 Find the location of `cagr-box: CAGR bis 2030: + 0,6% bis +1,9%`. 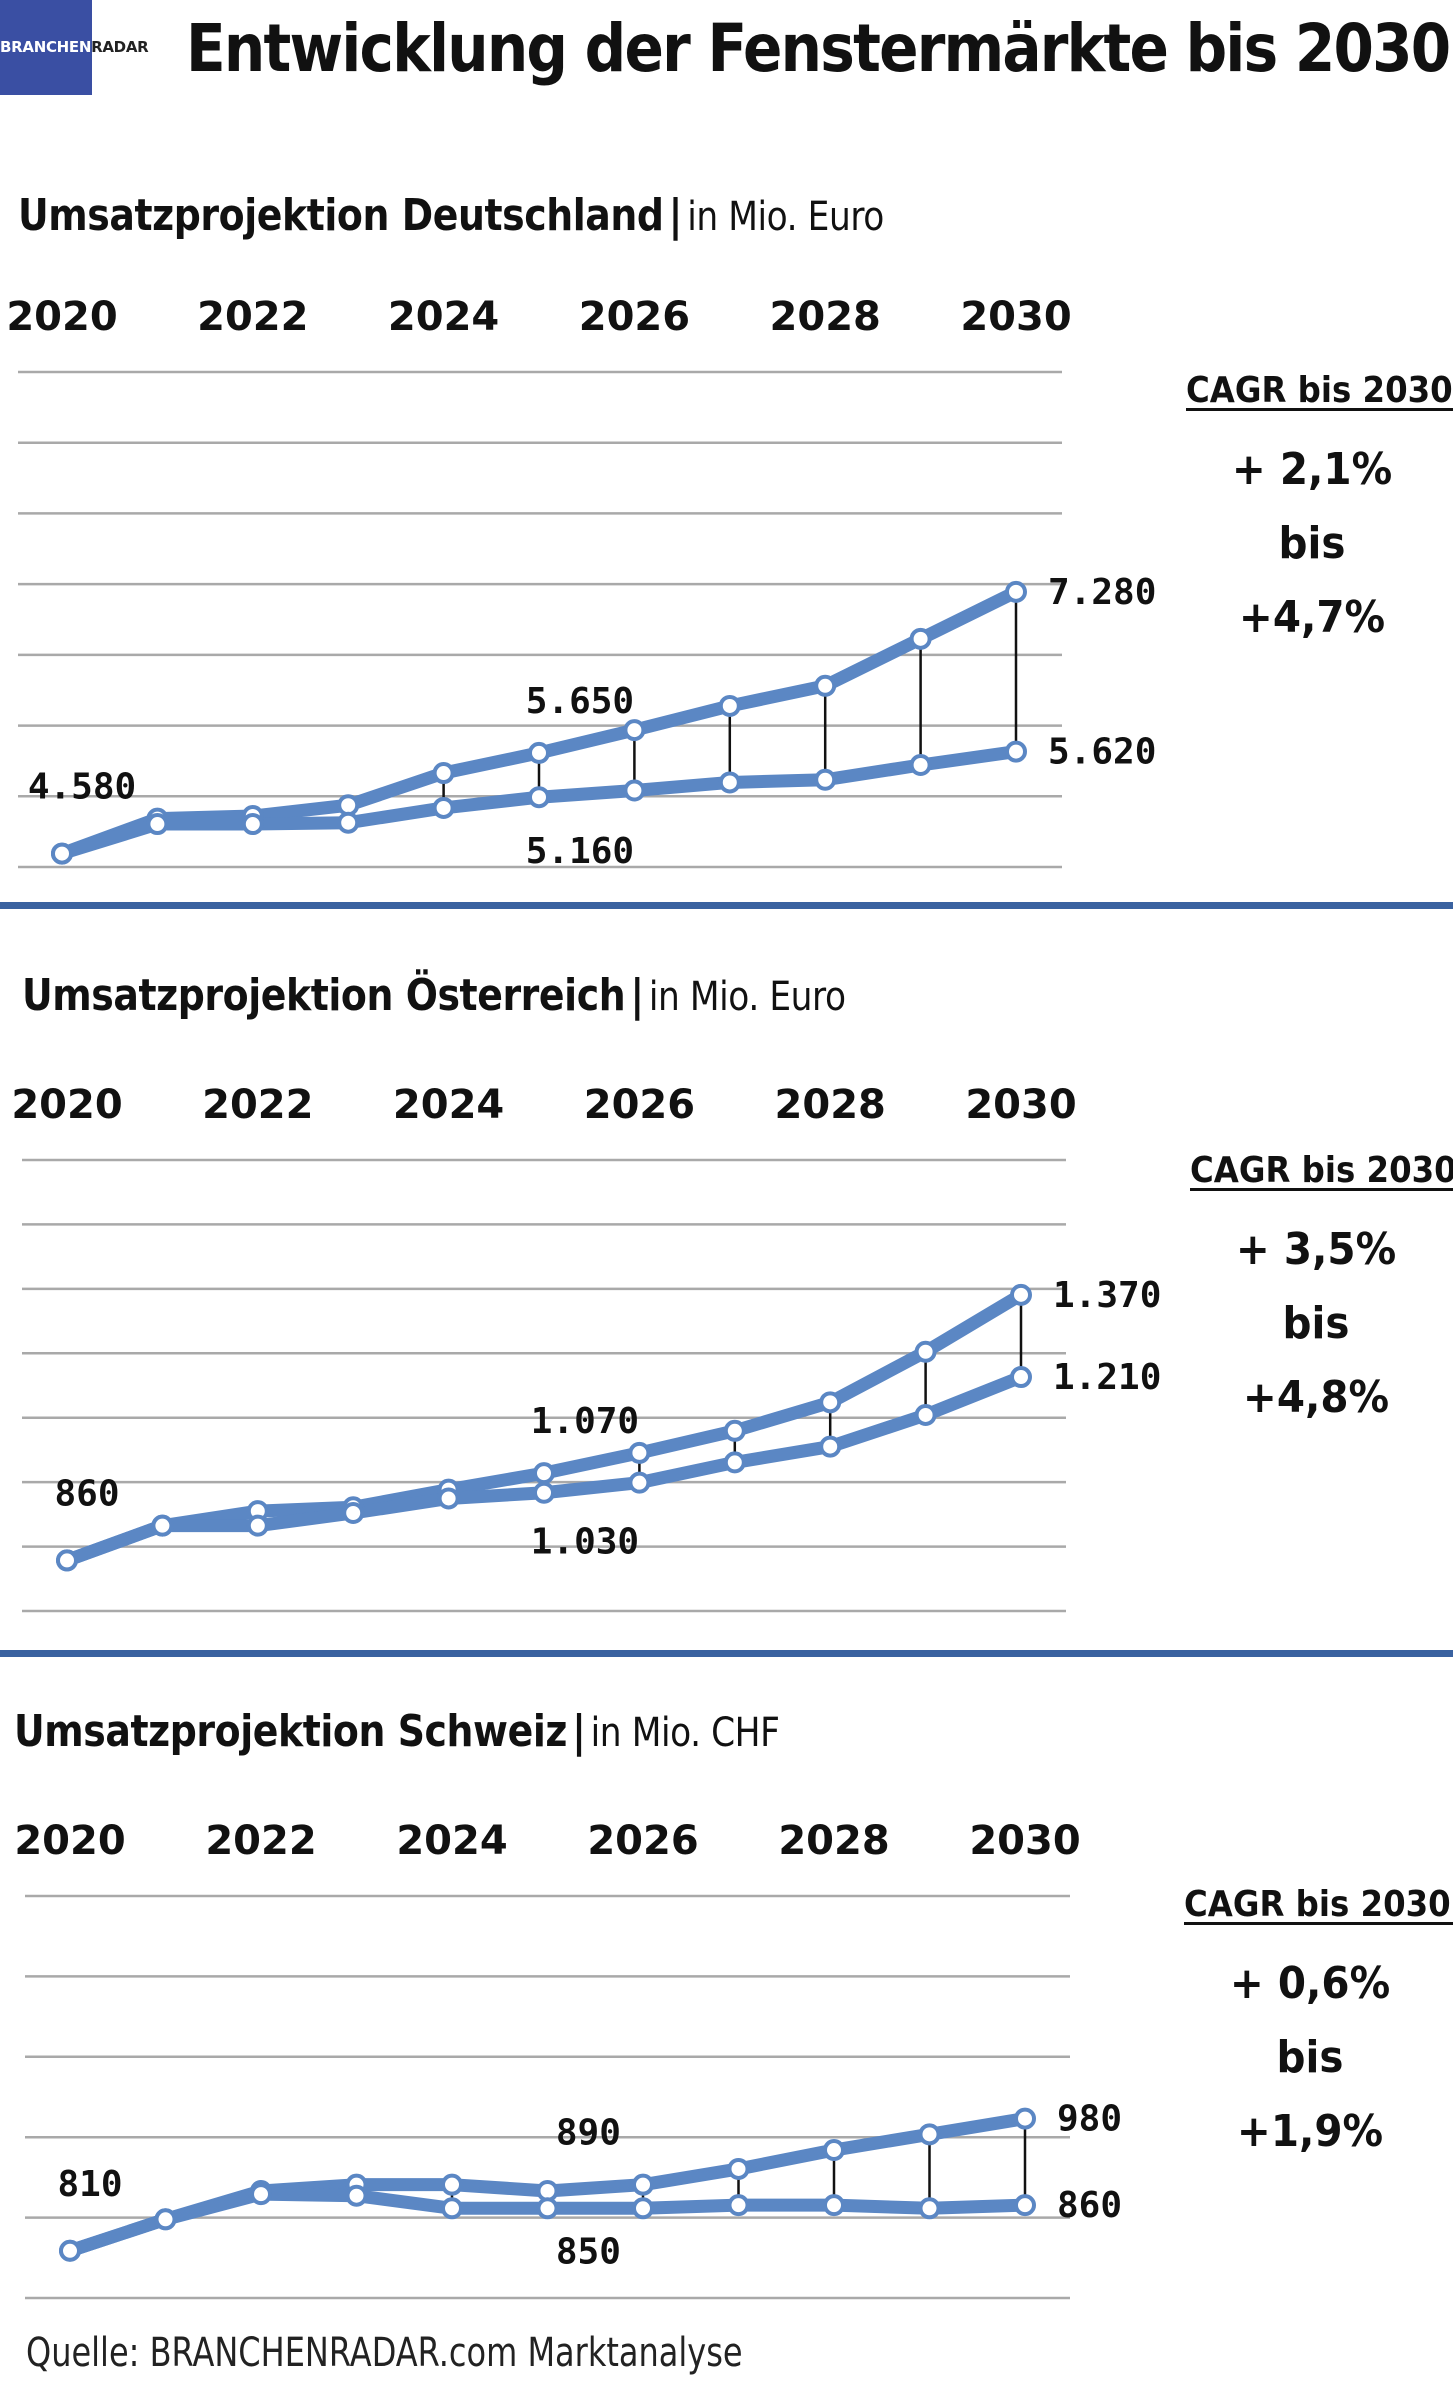

cagr-box: CAGR bis 2030: + 0,6% bis +1,9% is located at coordinates (1311, 2026).